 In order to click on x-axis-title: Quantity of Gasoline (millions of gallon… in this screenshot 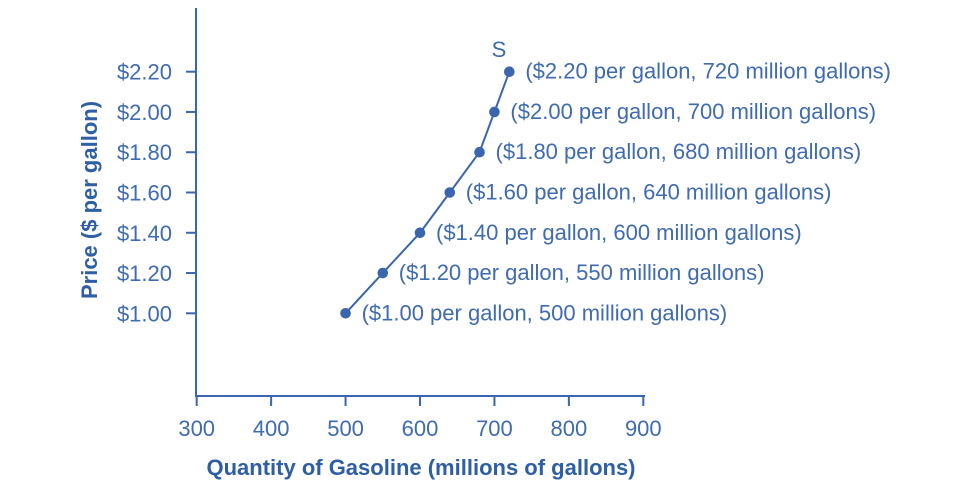, I will do `click(420, 467)`.